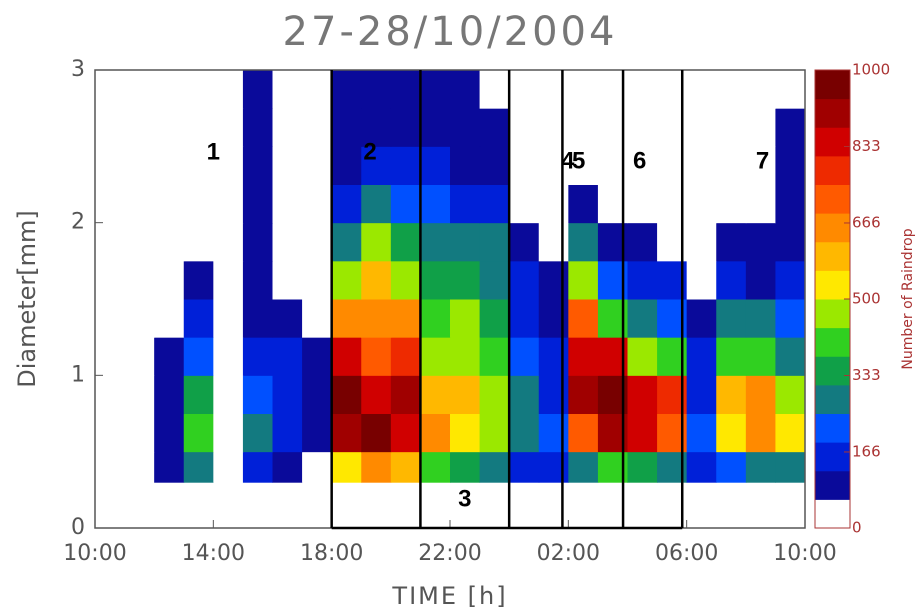 This screenshot has height=613, width=920. Describe the element at coordinates (27, 299) in the screenshot. I see `y-axis-title: Diameter[mm]` at that location.